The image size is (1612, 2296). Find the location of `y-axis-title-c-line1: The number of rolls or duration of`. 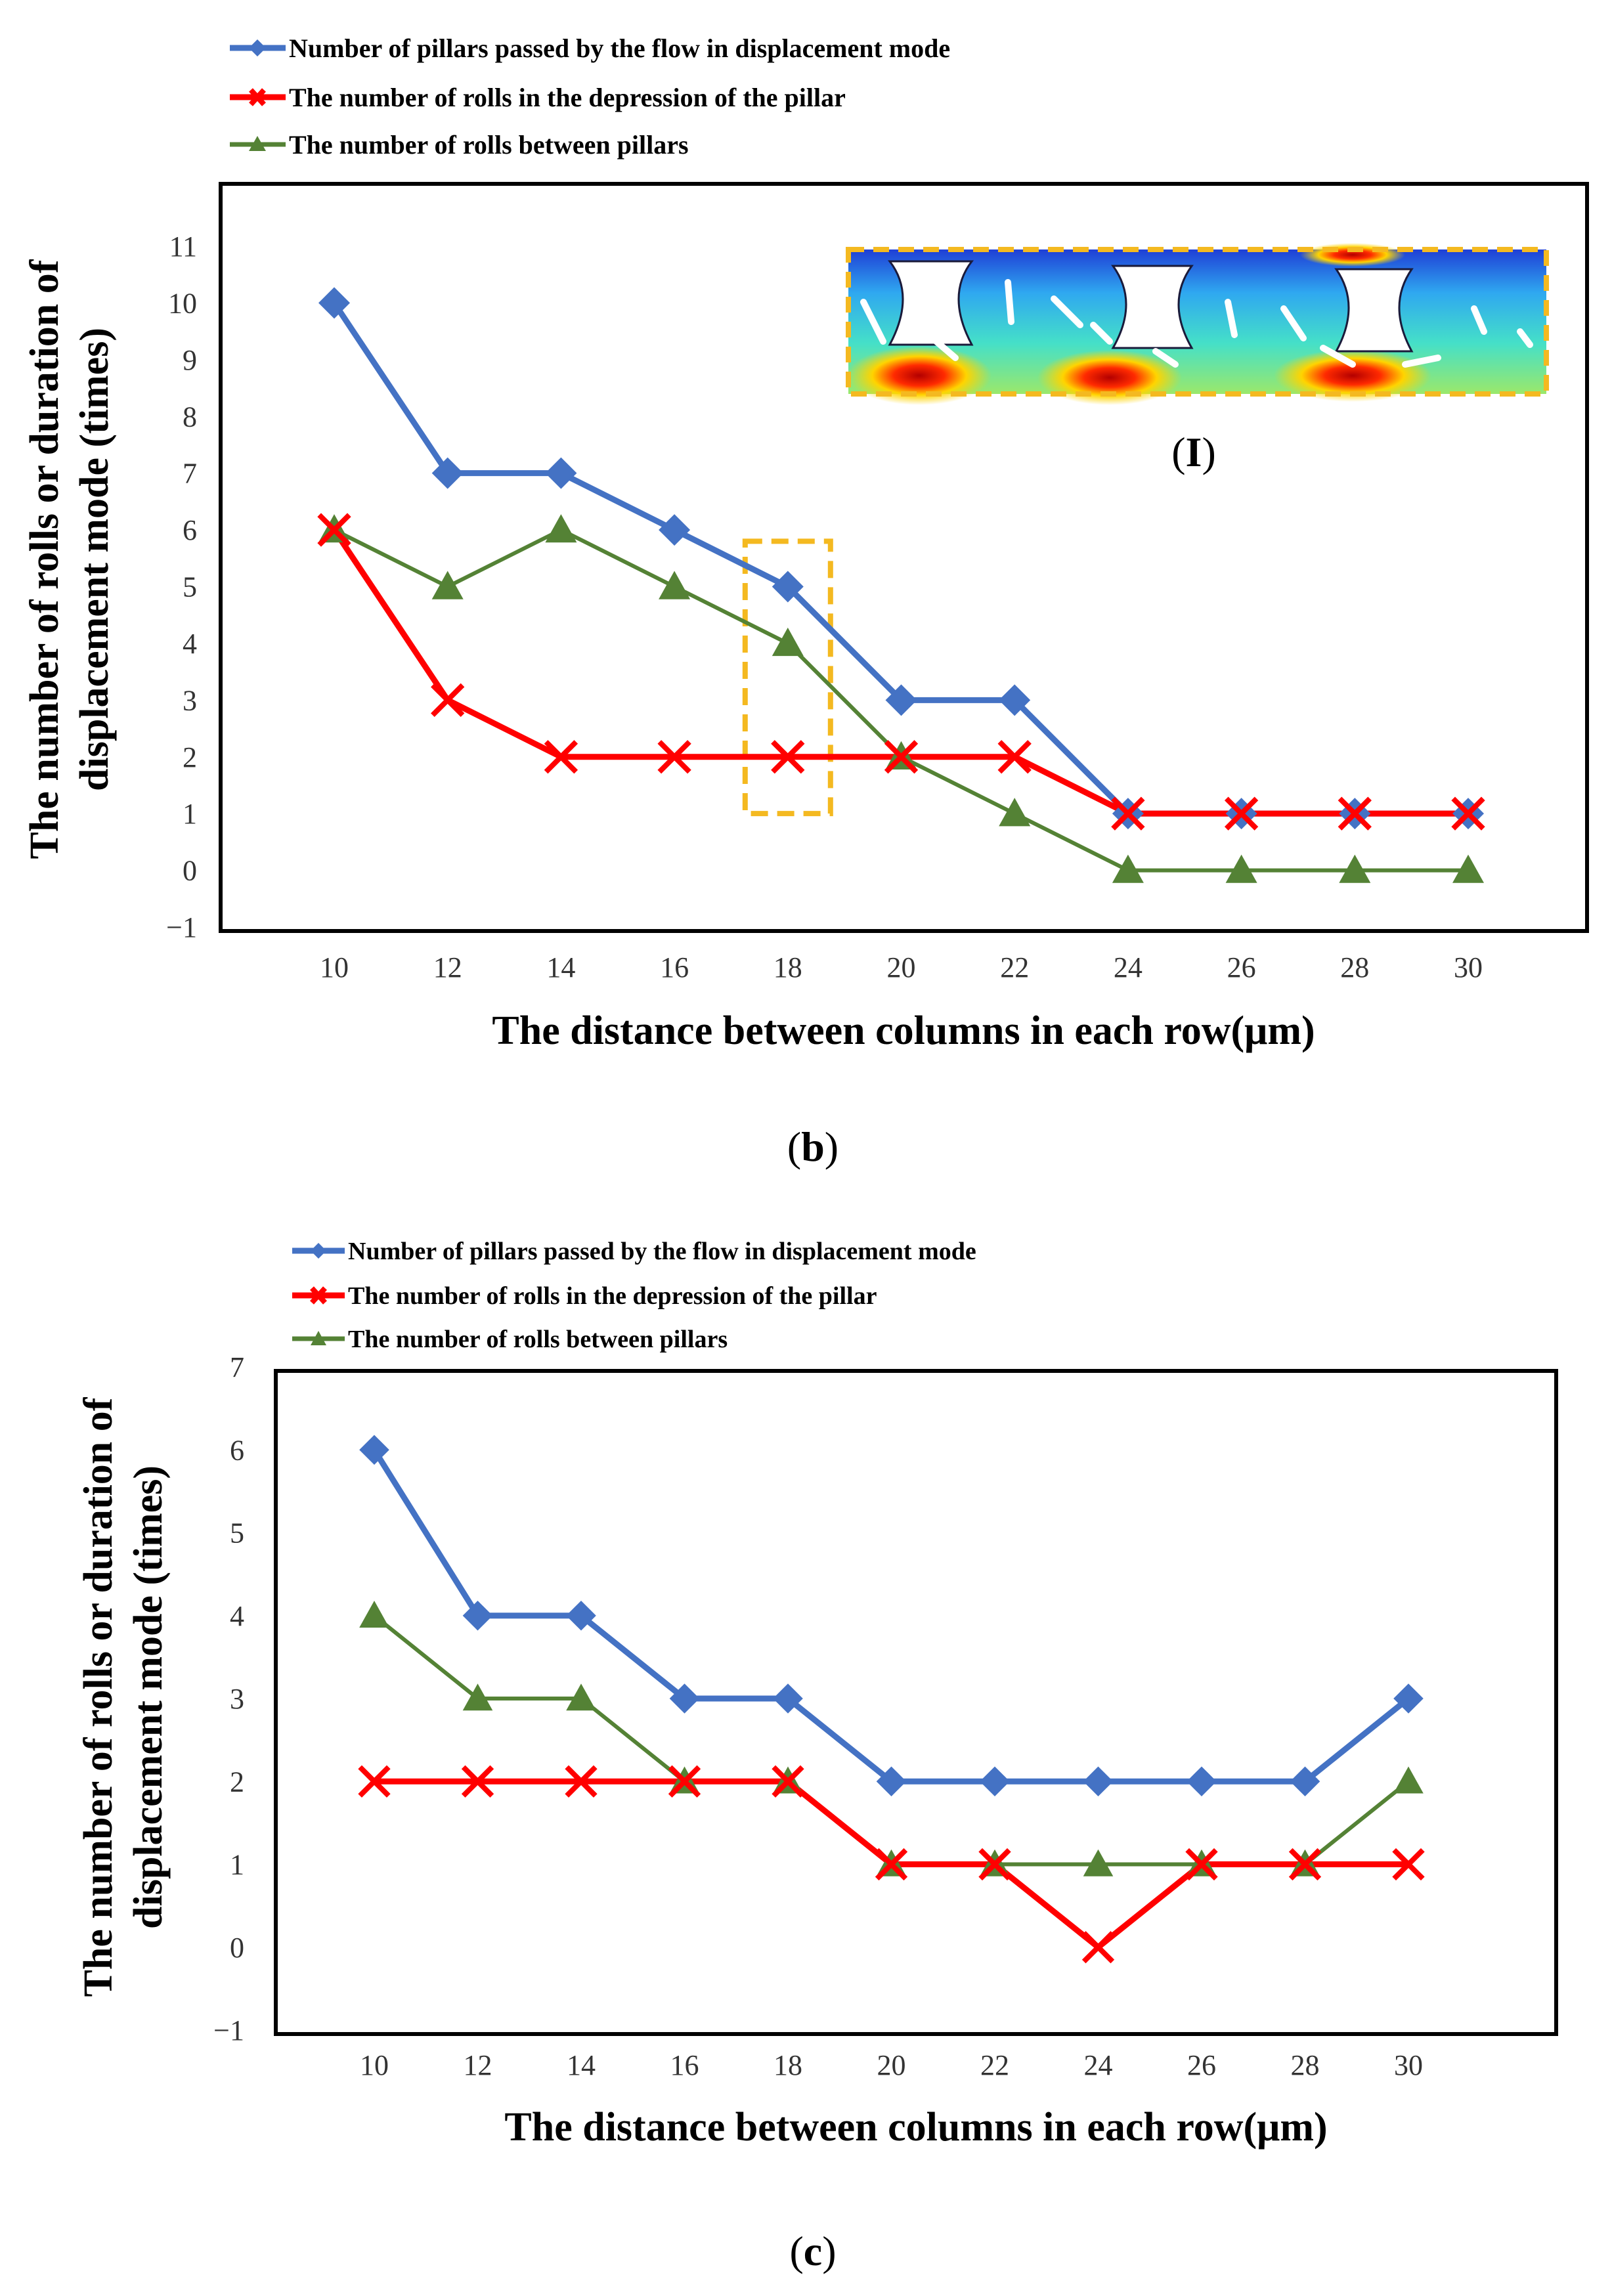

y-axis-title-c-line1: The number of rolls or duration of is located at coordinates (98, 1697).